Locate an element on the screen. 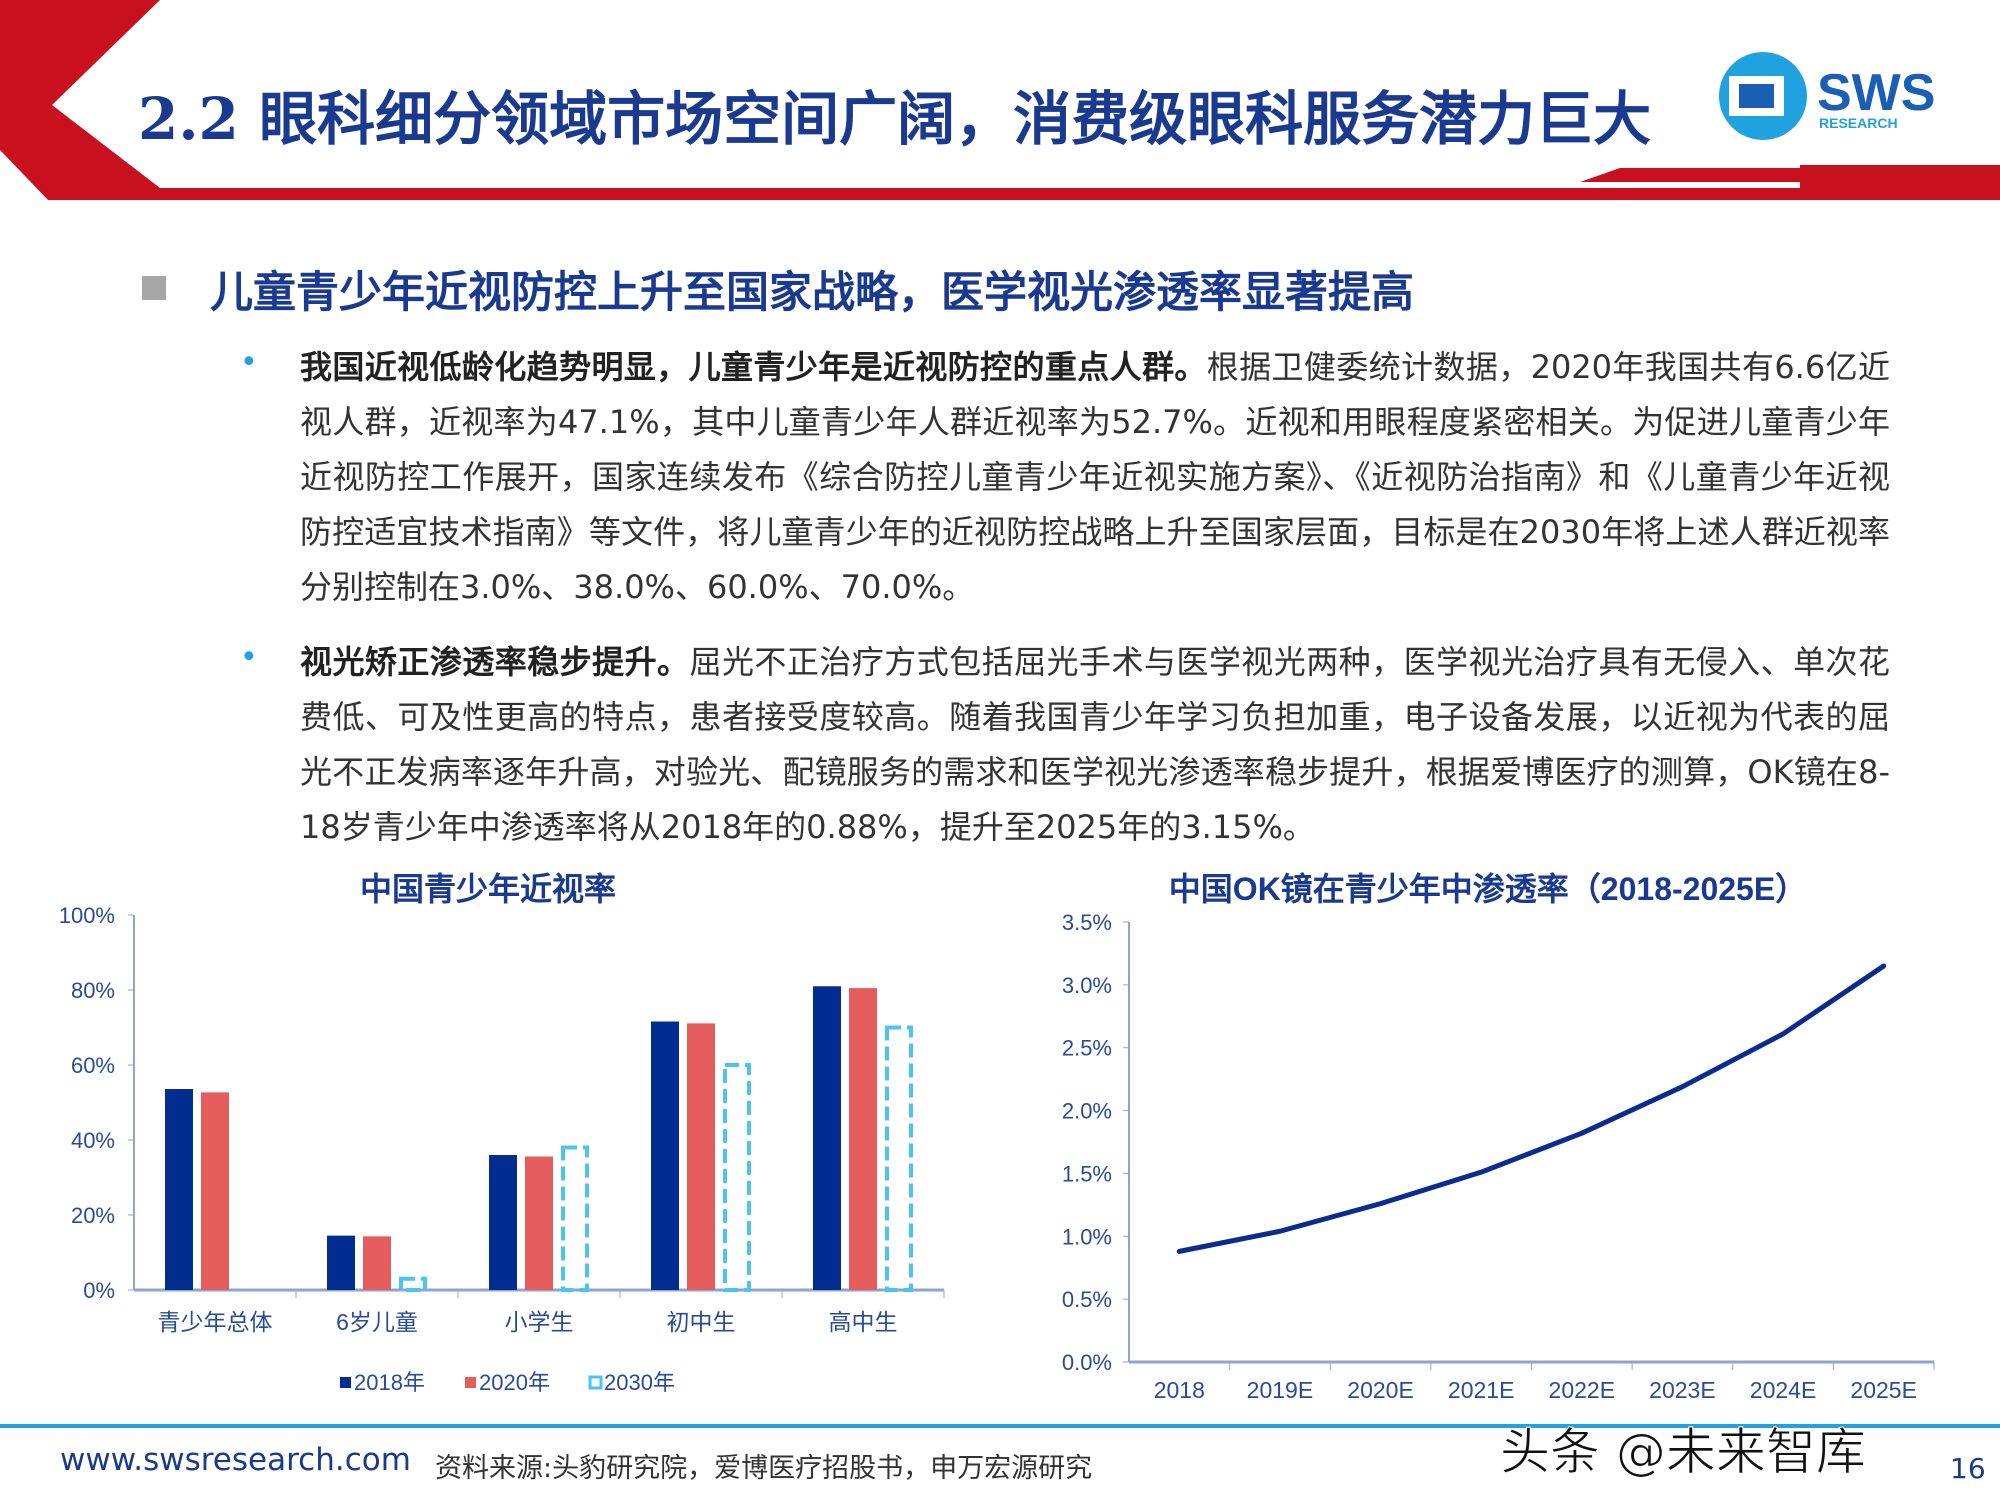  section-square-icon is located at coordinates (154, 288).